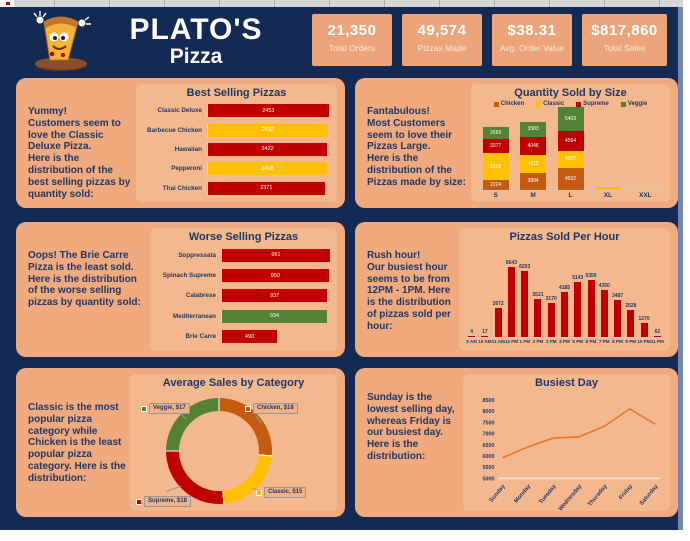 The width and height of the screenshot is (690, 541). Describe the element at coordinates (236, 188) in the screenshot. I see `bar-row: Thai Chicken 2371` at that location.